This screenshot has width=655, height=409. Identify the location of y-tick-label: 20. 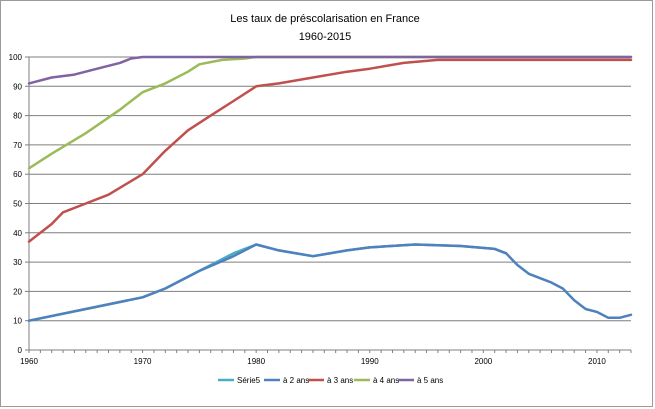
(17, 291).